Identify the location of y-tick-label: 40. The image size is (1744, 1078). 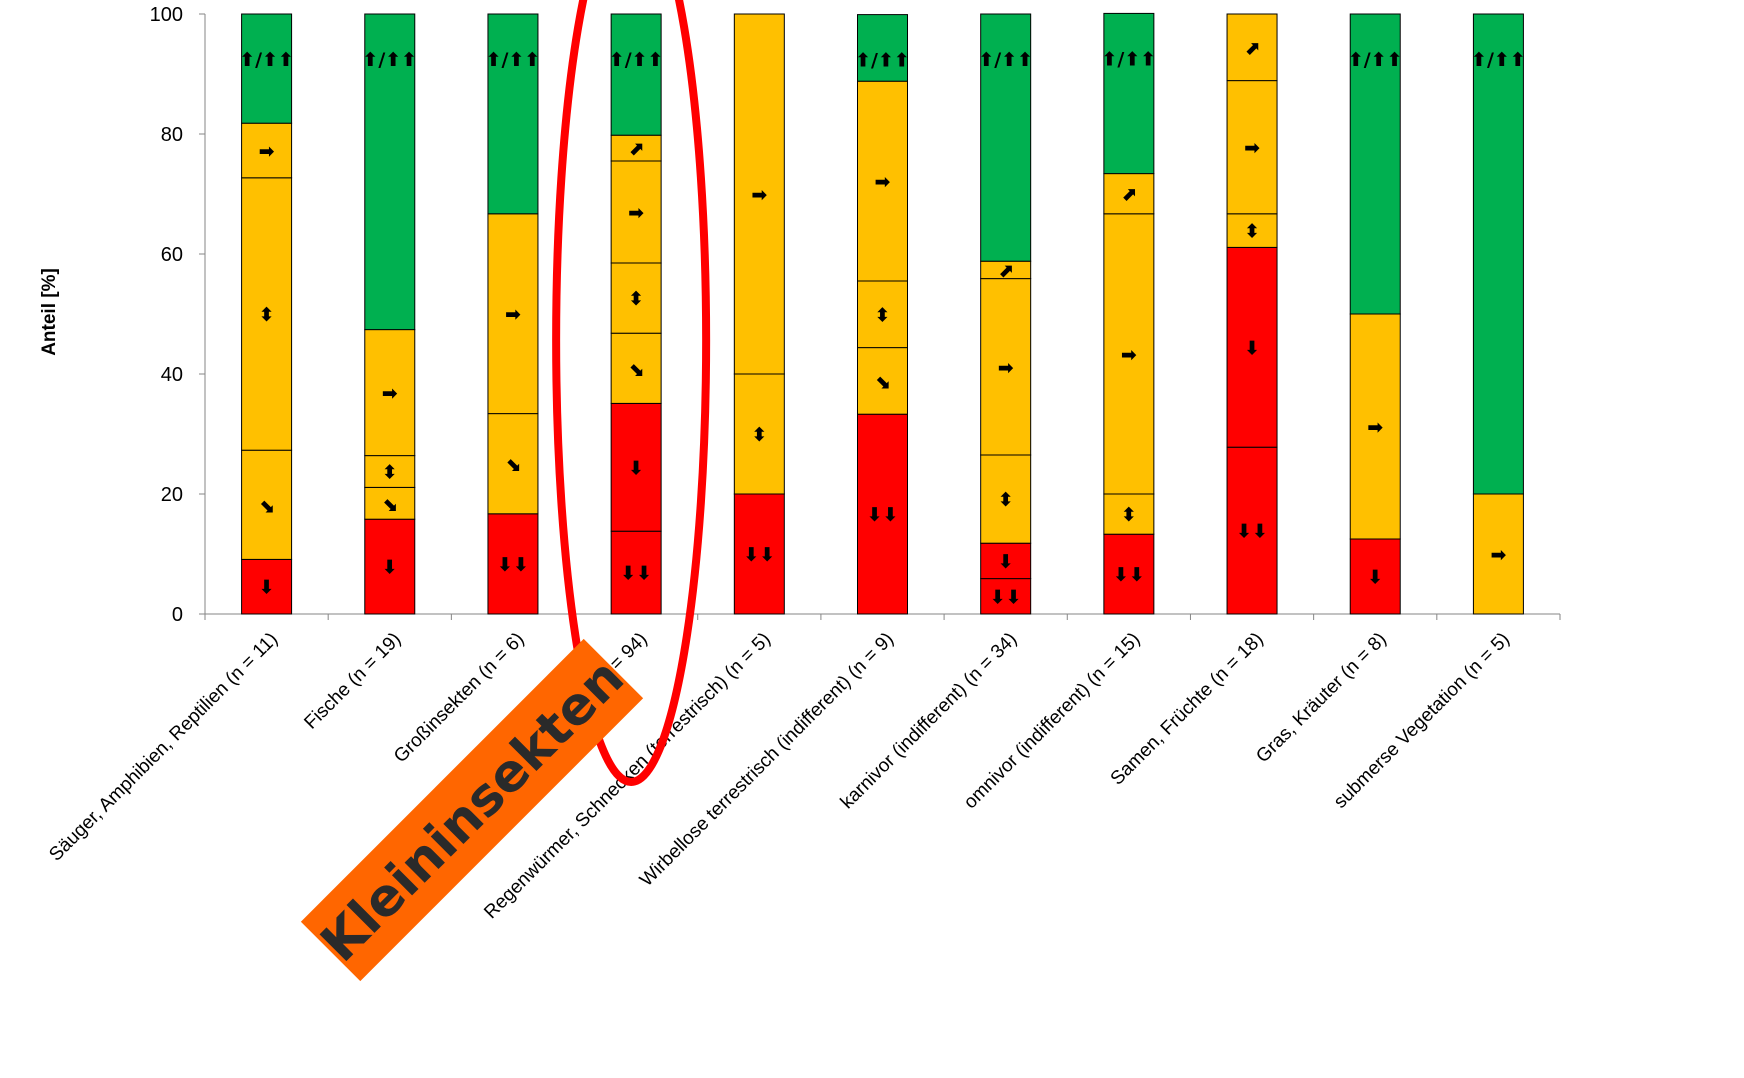
(172, 375).